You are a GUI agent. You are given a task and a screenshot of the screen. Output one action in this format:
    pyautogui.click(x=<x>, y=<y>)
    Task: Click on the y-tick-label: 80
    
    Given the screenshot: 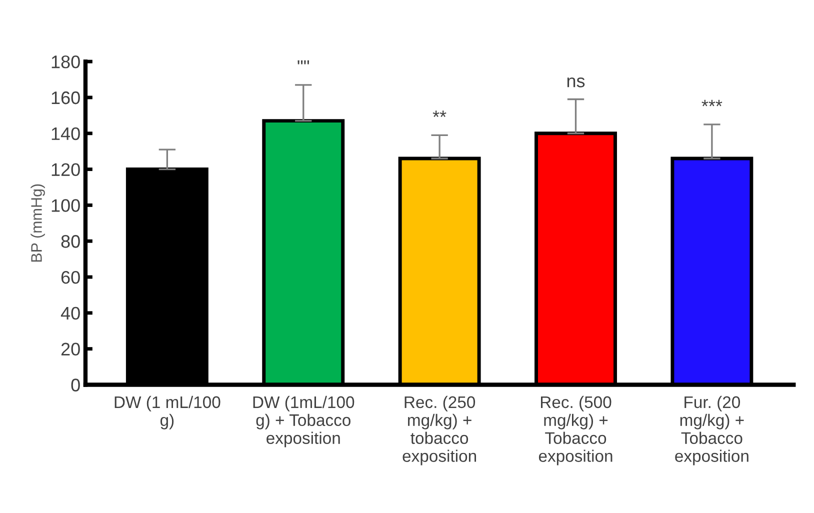 What is the action you would take?
    pyautogui.click(x=70, y=241)
    